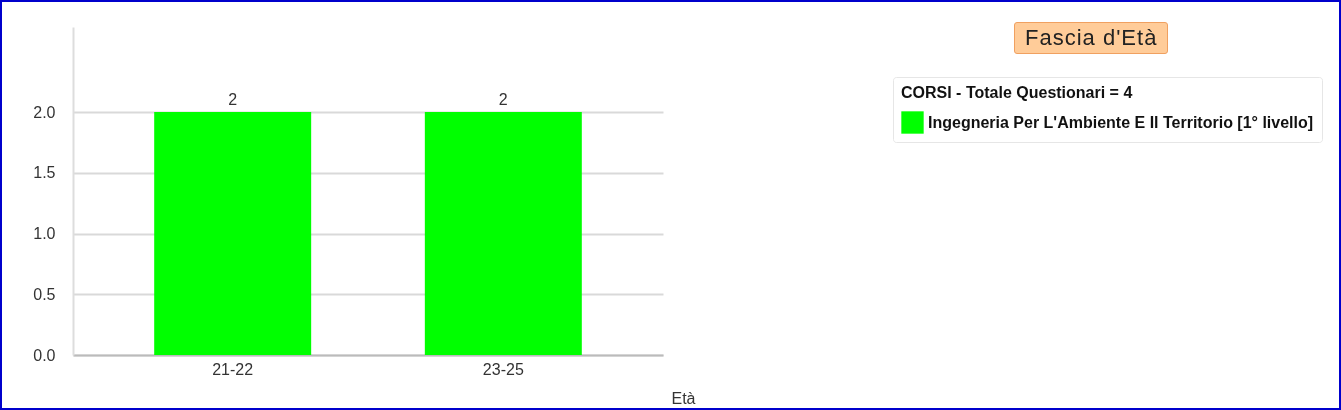 This screenshot has height=410, width=1341. What do you see at coordinates (233, 369) in the screenshot?
I see `x-tick-label: 21-22` at bounding box center [233, 369].